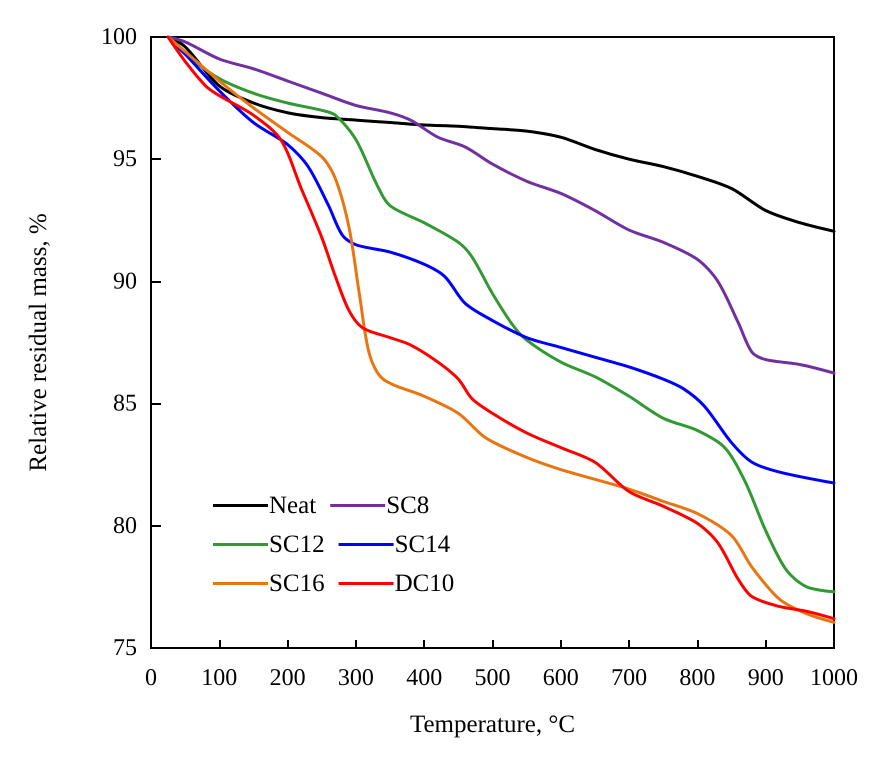  I want to click on y-tick-label: 95, so click(125, 159).